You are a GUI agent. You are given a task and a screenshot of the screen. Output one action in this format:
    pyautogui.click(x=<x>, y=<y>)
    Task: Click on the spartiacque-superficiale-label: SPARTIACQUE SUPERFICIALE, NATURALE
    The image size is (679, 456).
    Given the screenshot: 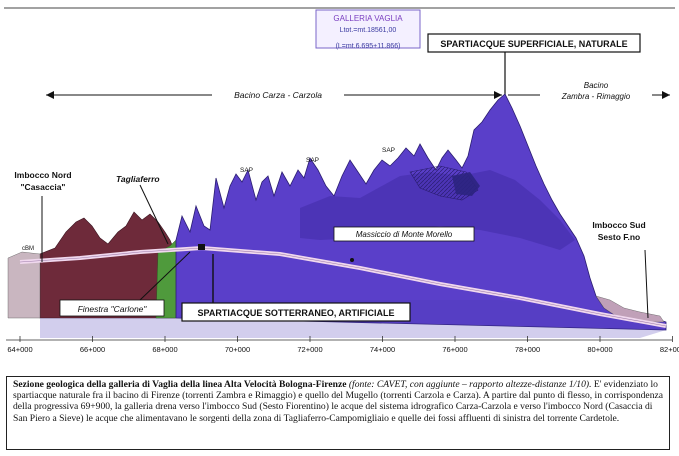 What is the action you would take?
    pyautogui.click(x=534, y=43)
    